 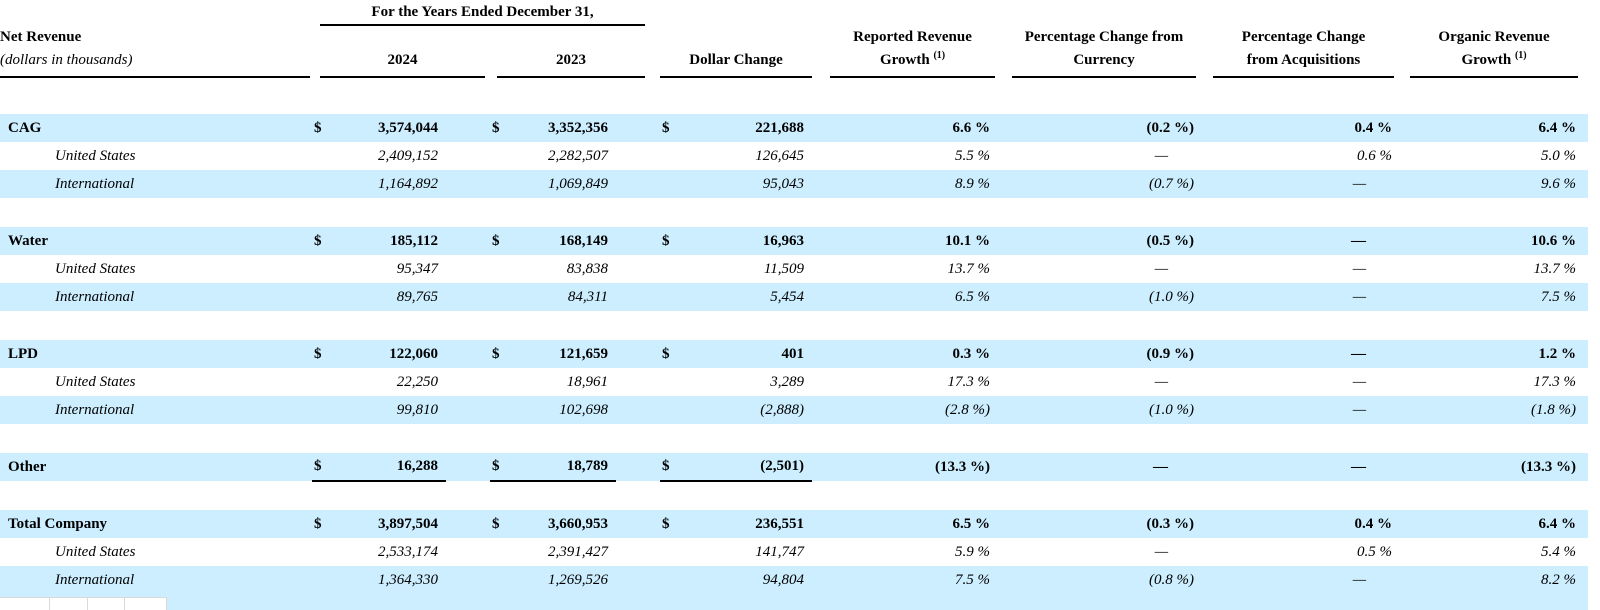 What do you see at coordinates (1555, 268) in the screenshot?
I see `pct-organic-growth: 13.7 %` at bounding box center [1555, 268].